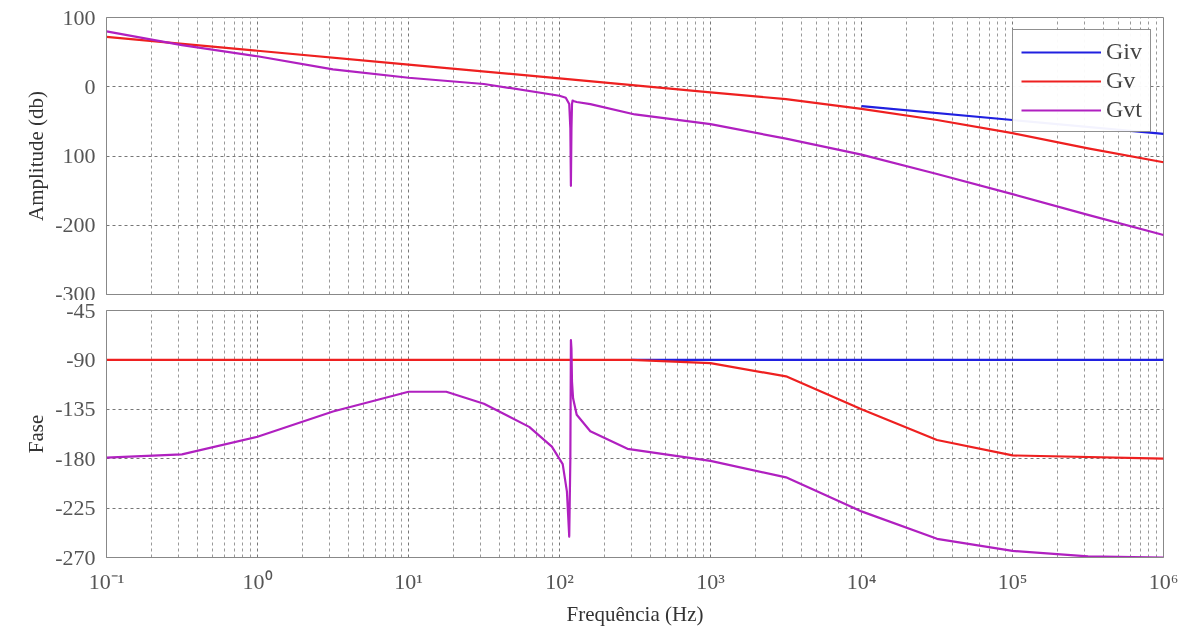 The width and height of the screenshot is (1188, 642). I want to click on y-axis-title: Amplitude (db), so click(36, 156).